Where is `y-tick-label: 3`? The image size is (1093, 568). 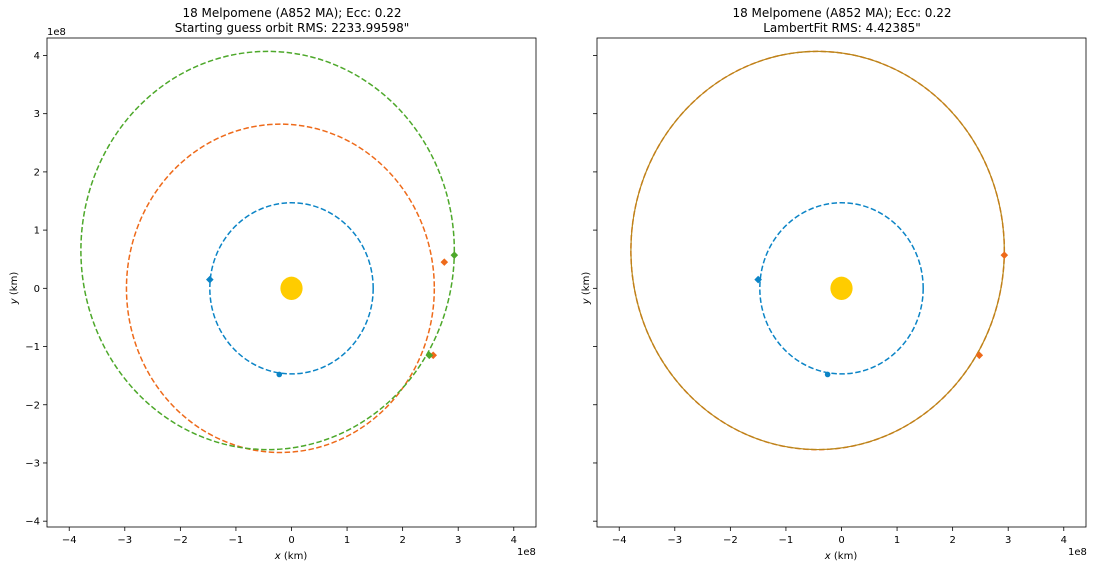 y-tick-label: 3 is located at coordinates (37, 114).